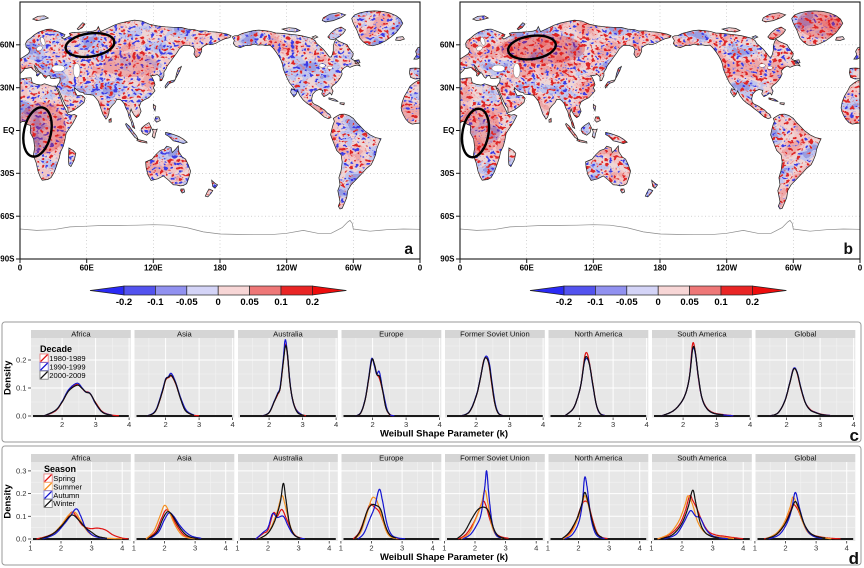 The image size is (864, 568). Describe the element at coordinates (21, 471) in the screenshot. I see `svg-text: 0.3` at that location.